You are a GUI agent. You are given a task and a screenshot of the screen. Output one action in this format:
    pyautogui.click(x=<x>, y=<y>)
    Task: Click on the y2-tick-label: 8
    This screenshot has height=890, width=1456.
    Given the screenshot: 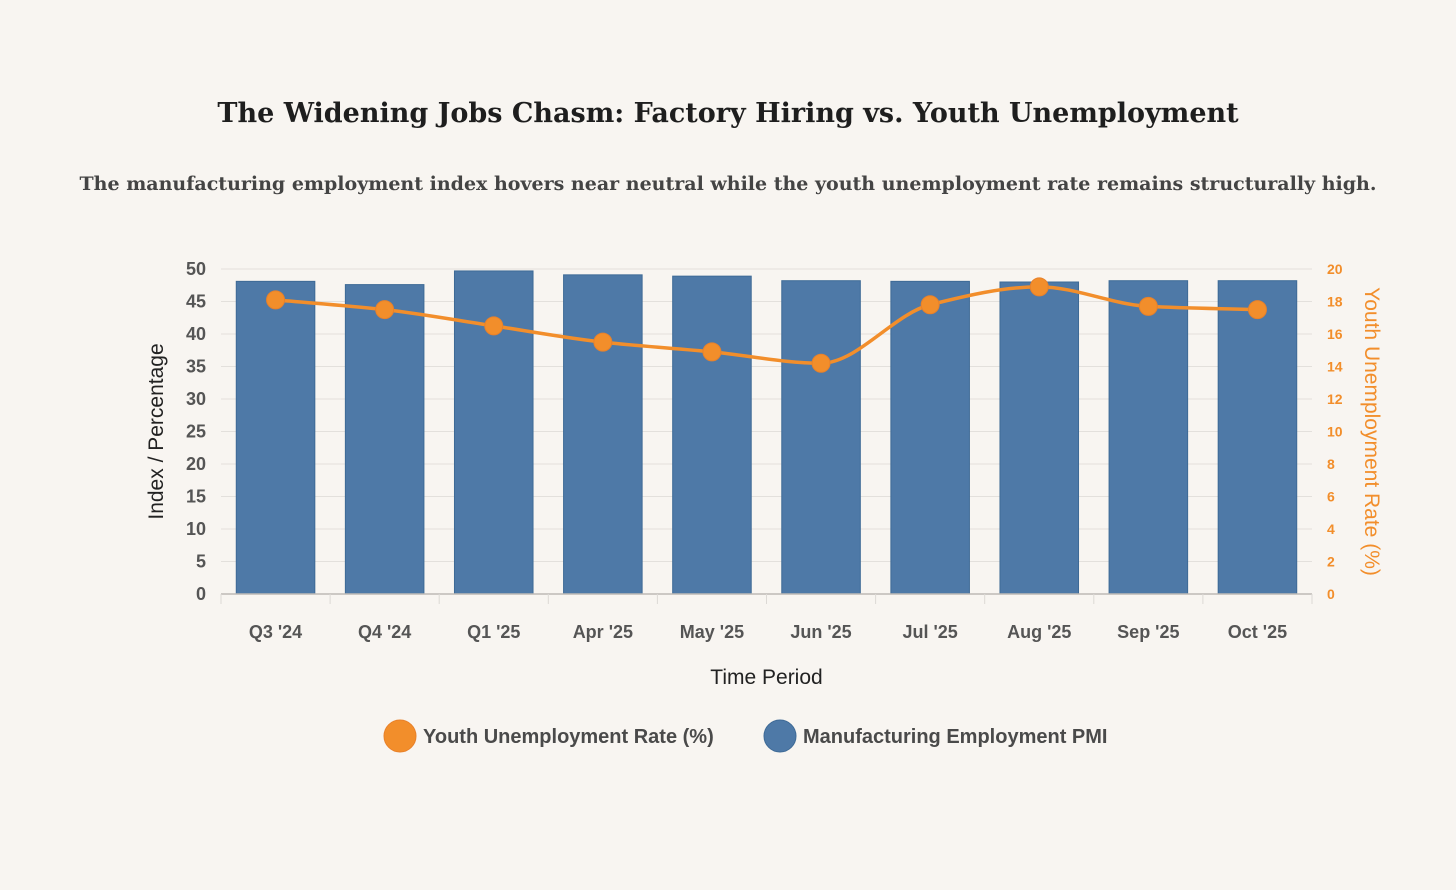 What is the action you would take?
    pyautogui.click(x=1331, y=464)
    